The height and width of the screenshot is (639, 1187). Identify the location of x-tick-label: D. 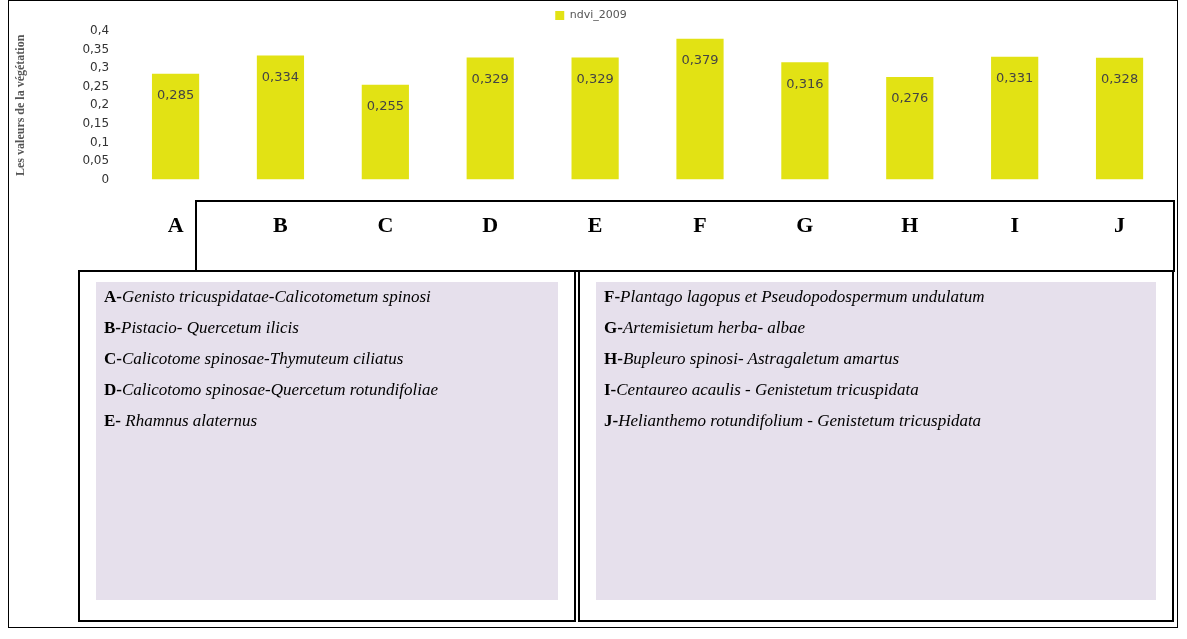
(490, 225).